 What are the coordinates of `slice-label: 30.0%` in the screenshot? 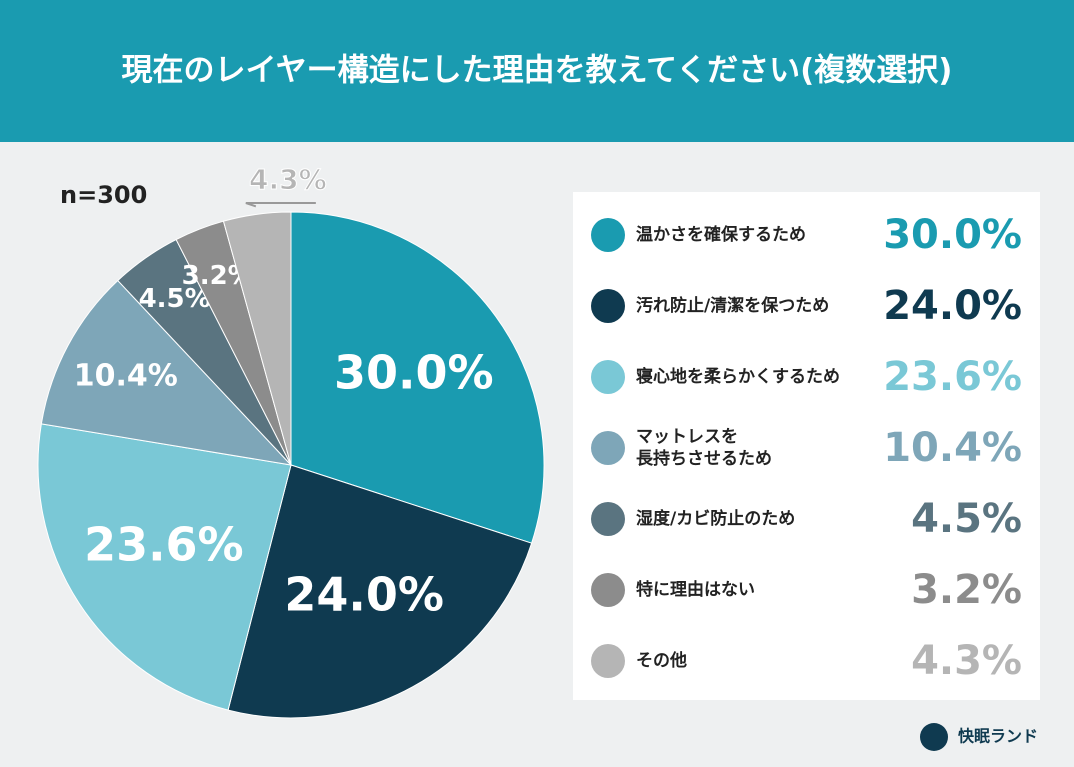 It's located at (414, 372).